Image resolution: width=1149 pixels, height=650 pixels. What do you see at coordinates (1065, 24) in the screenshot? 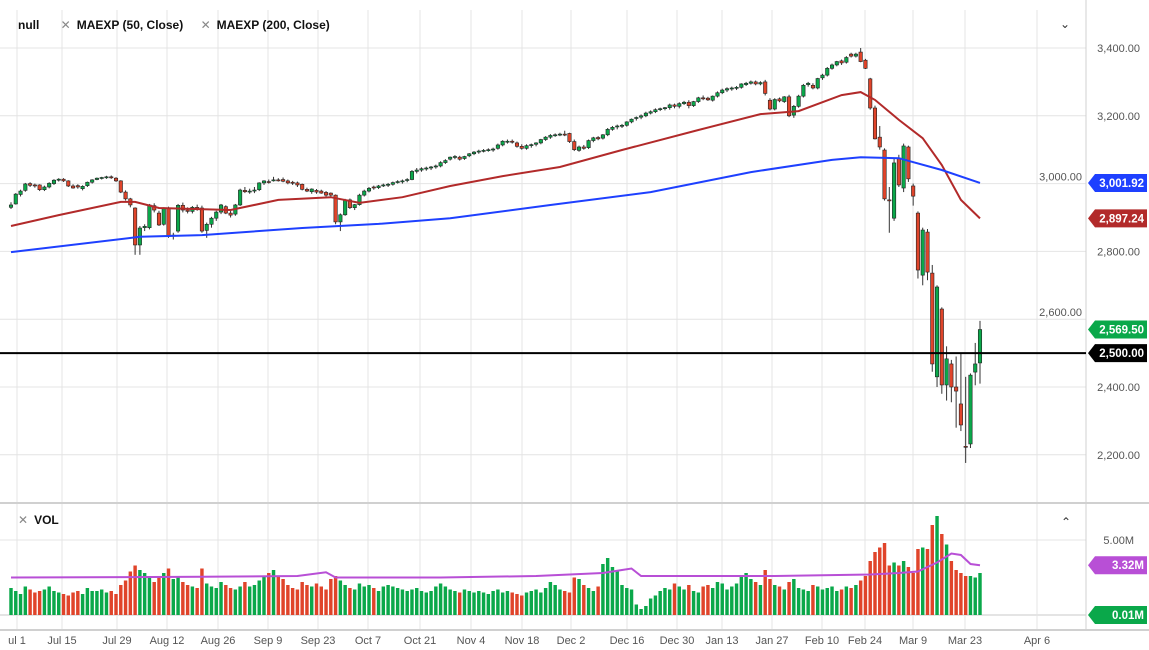
I see `chevron-down-icon: ⌄` at bounding box center [1065, 24].